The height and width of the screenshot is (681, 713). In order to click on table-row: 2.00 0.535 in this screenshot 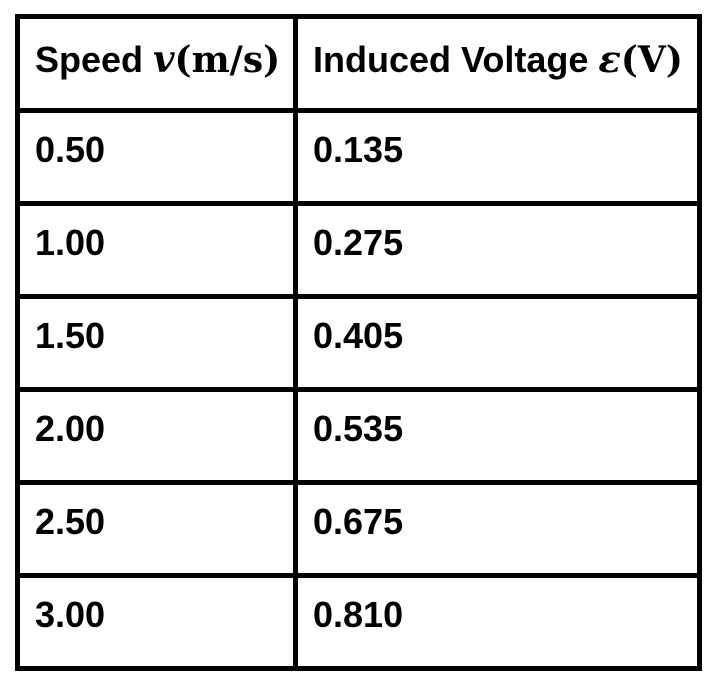, I will do `click(358, 436)`.